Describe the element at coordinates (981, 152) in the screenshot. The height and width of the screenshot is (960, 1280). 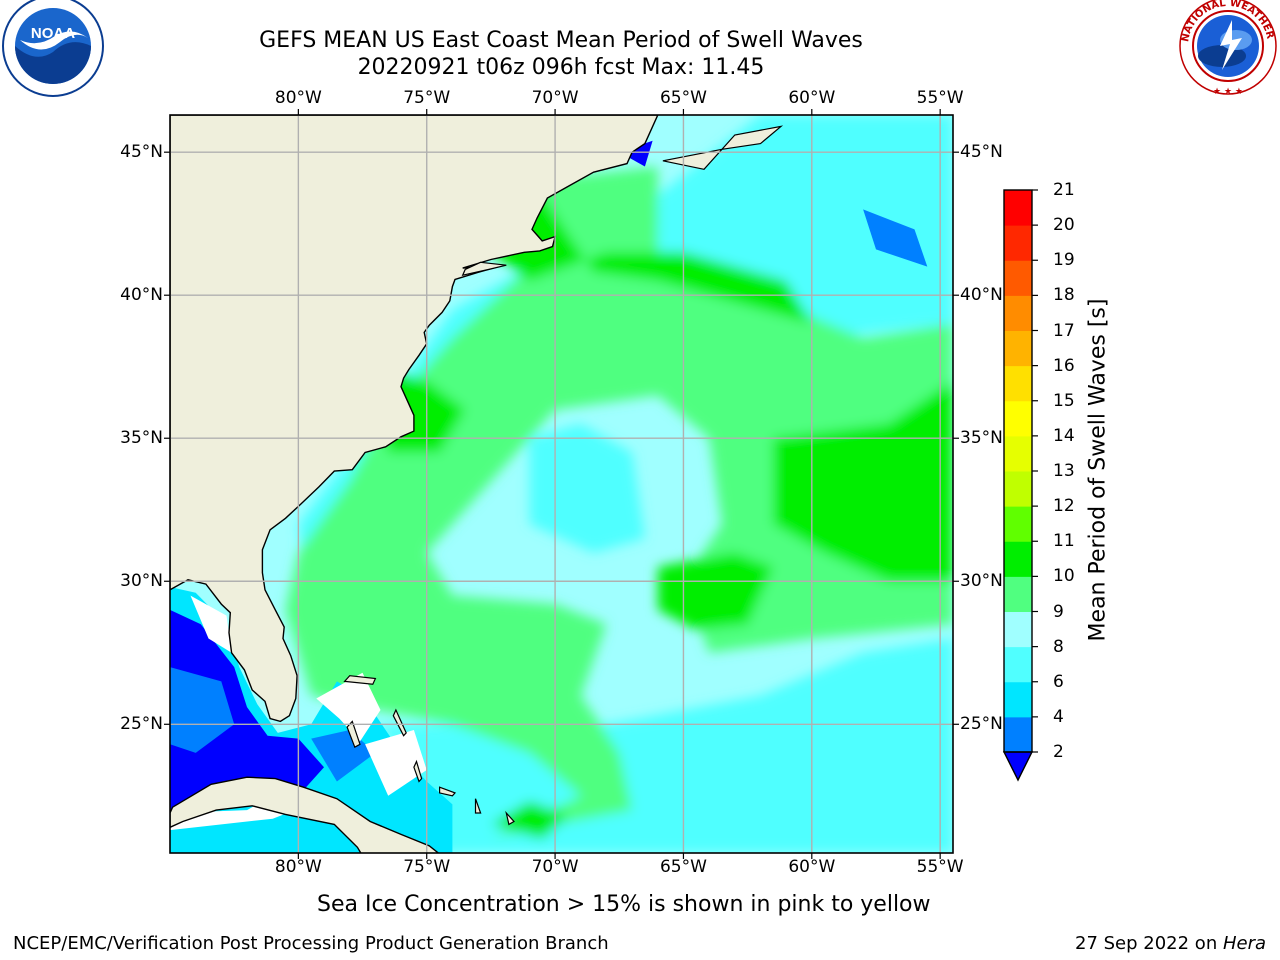
I see `lat-label-right-0: 45°N` at that location.